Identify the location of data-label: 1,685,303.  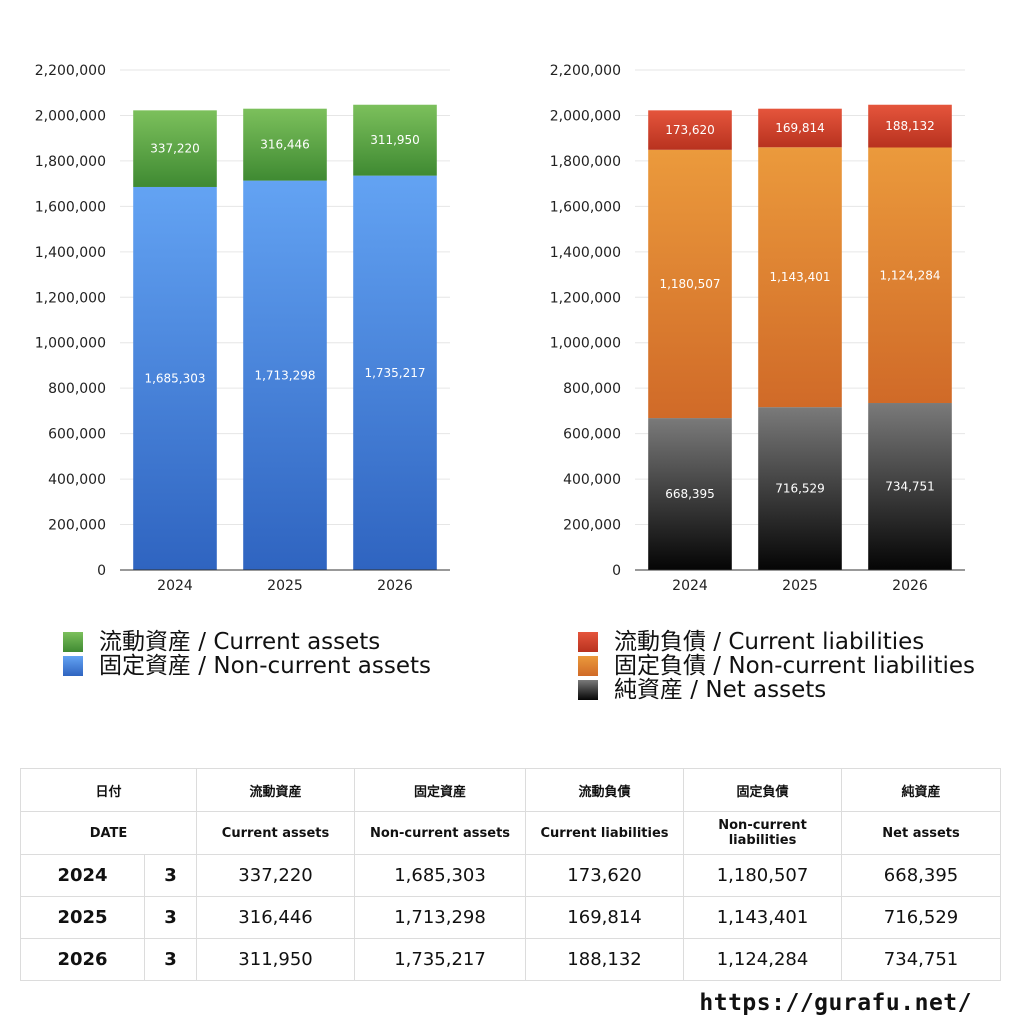
(174, 378).